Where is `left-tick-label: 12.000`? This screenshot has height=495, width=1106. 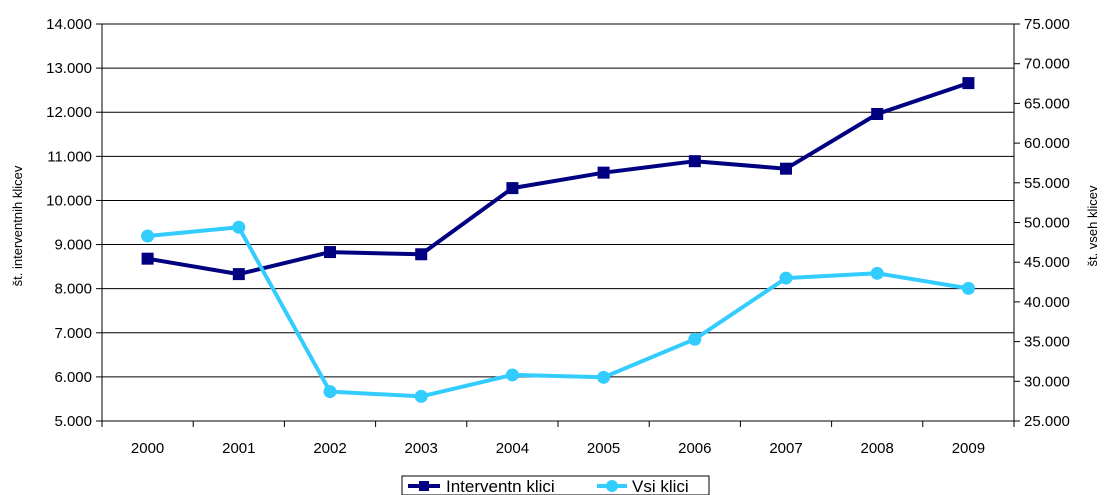 left-tick-label: 12.000 is located at coordinates (69, 112).